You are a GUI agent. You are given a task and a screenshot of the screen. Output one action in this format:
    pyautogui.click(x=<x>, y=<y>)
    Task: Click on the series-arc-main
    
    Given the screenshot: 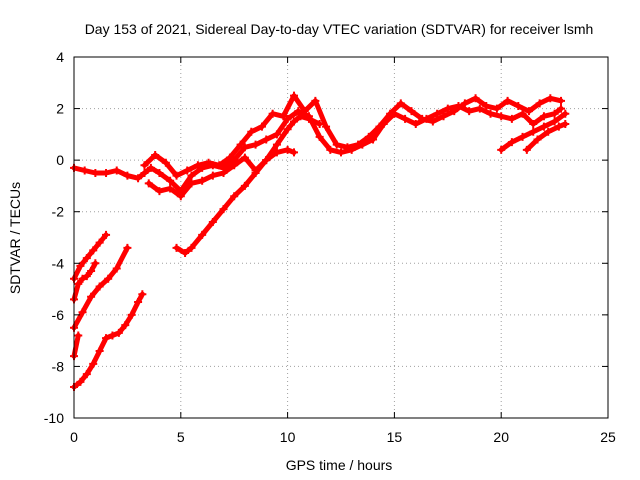 What is the action you would take?
    pyautogui.click(x=317, y=148)
    